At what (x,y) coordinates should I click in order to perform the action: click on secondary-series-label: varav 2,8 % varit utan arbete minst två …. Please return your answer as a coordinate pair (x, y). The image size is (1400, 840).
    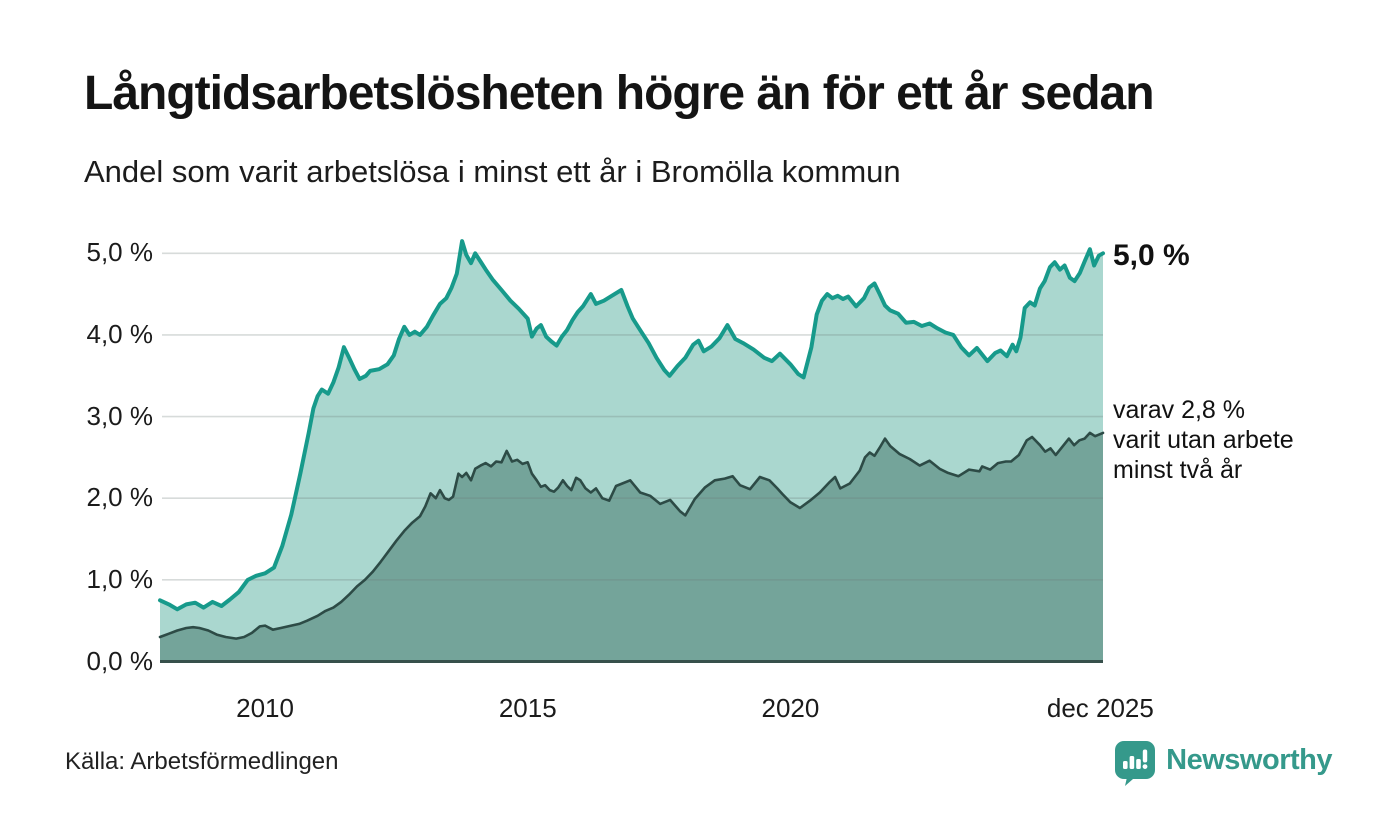
    Looking at the image, I should click on (1203, 440).